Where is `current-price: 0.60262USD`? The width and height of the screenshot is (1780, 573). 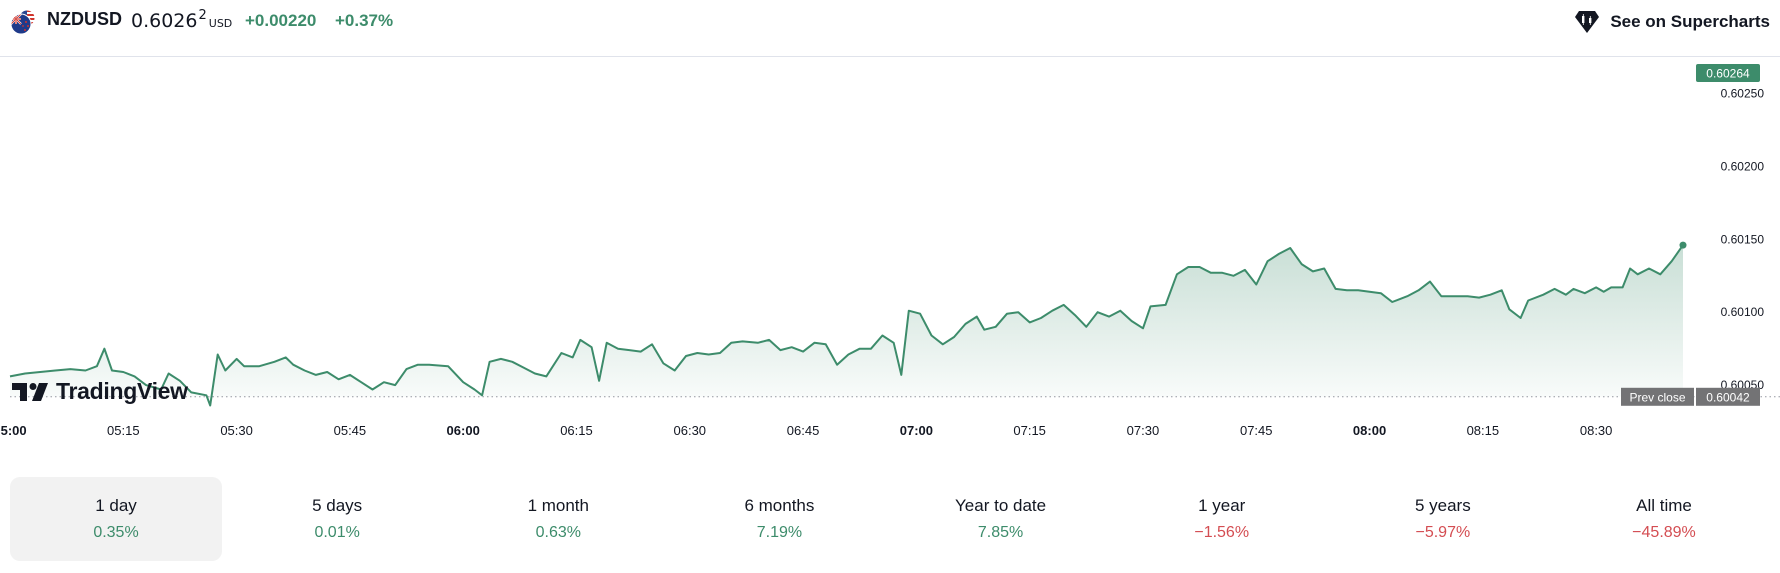 current-price: 0.60262USD is located at coordinates (182, 20).